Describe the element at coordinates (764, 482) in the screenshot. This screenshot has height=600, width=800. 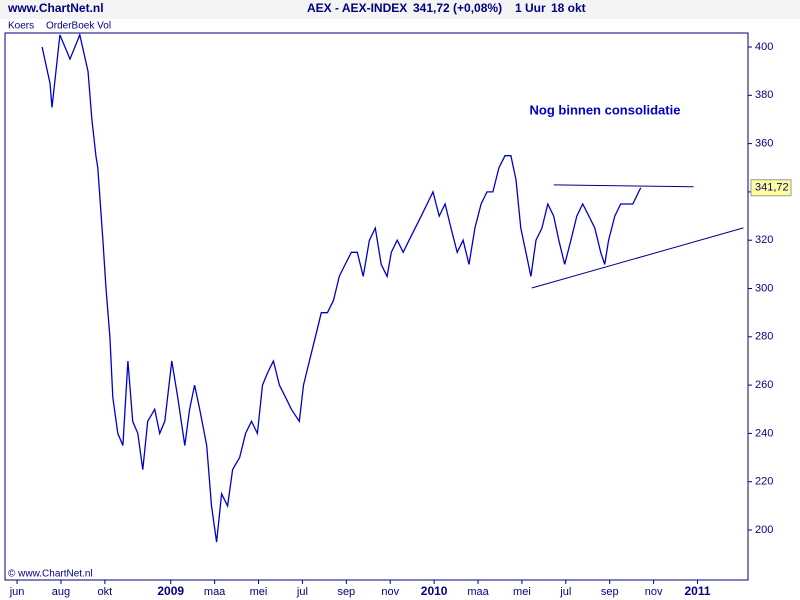
I see `y-tick-label: 220` at that location.